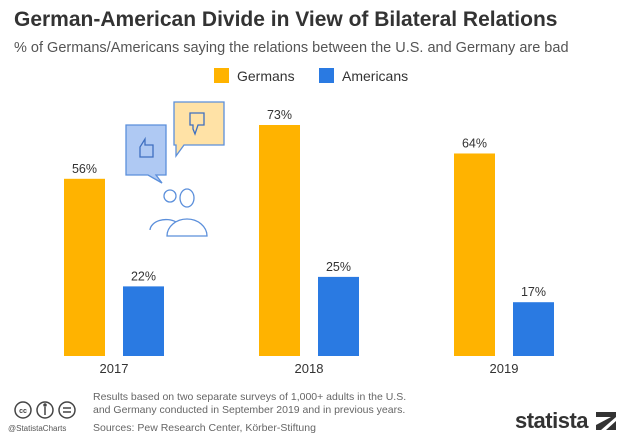 The image size is (620, 442). Describe the element at coordinates (504, 368) in the screenshot. I see `x-tick-label: 2019` at that location.